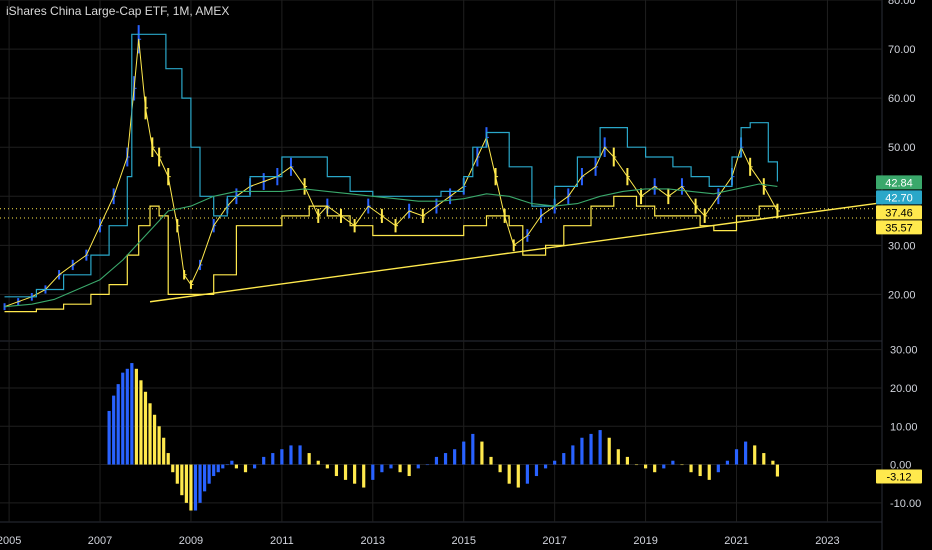 The height and width of the screenshot is (550, 932). What do you see at coordinates (904, 351) in the screenshot?
I see `hist-y-tick-label: 30.00` at bounding box center [904, 351].